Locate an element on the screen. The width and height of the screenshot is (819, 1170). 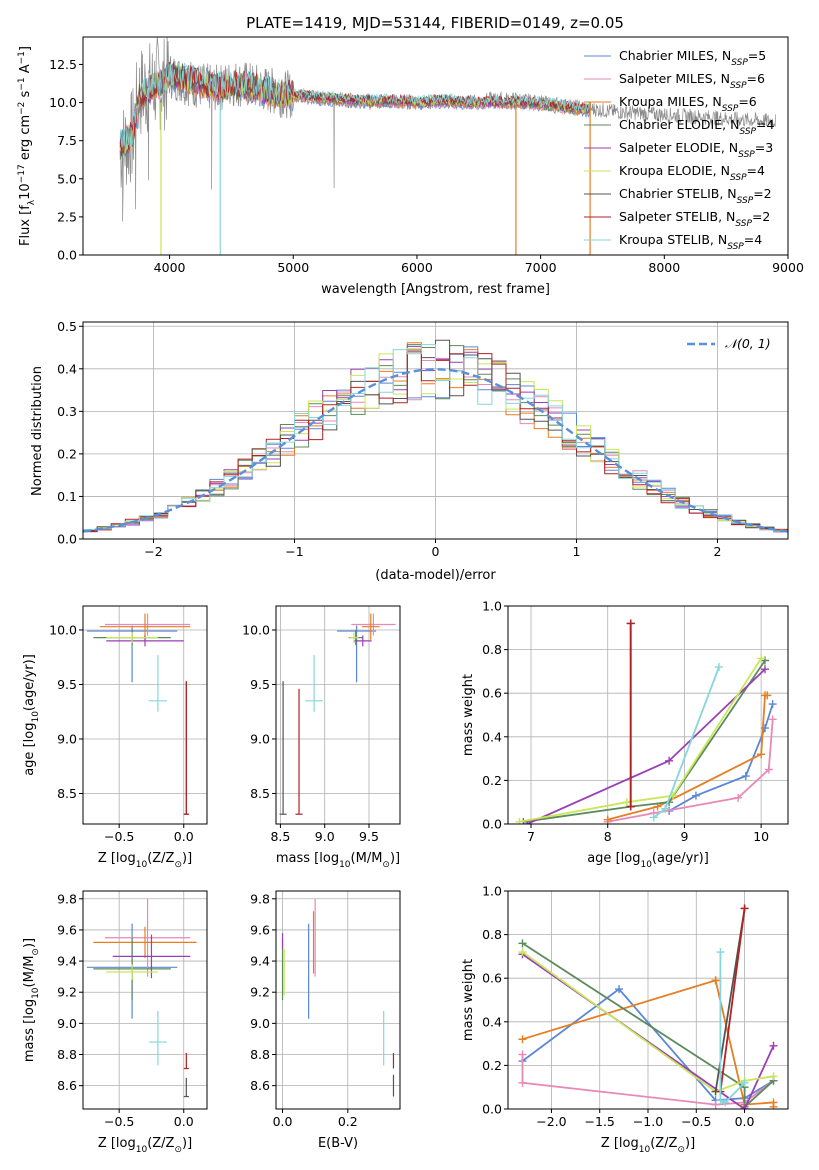
x-tick-label: 7 is located at coordinates (531, 836).